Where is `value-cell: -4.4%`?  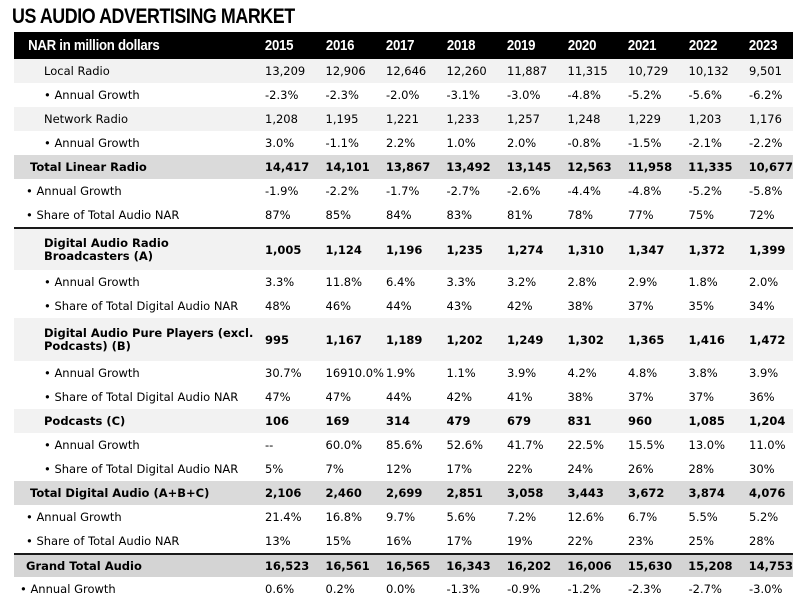 value-cell: -4.4% is located at coordinates (584, 191).